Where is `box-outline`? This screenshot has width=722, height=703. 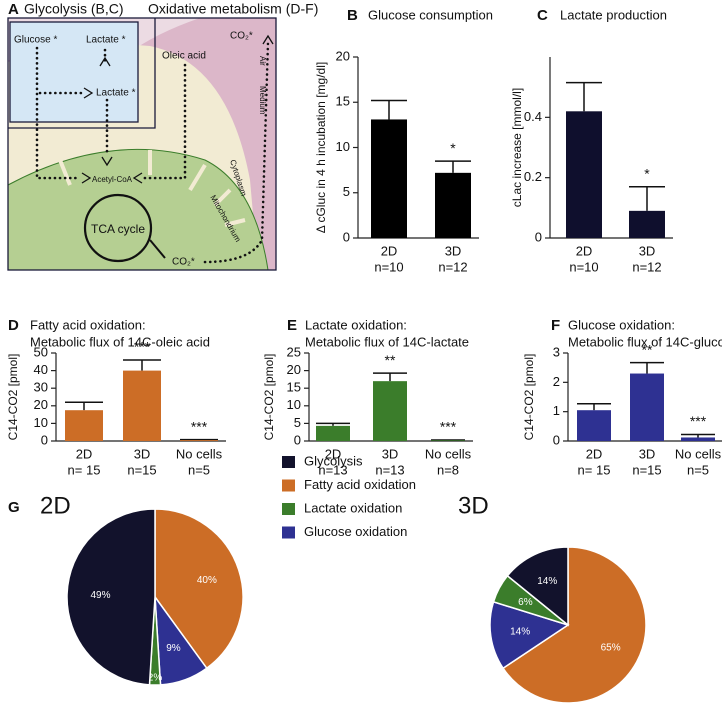 box-outline is located at coordinates (82, 73).